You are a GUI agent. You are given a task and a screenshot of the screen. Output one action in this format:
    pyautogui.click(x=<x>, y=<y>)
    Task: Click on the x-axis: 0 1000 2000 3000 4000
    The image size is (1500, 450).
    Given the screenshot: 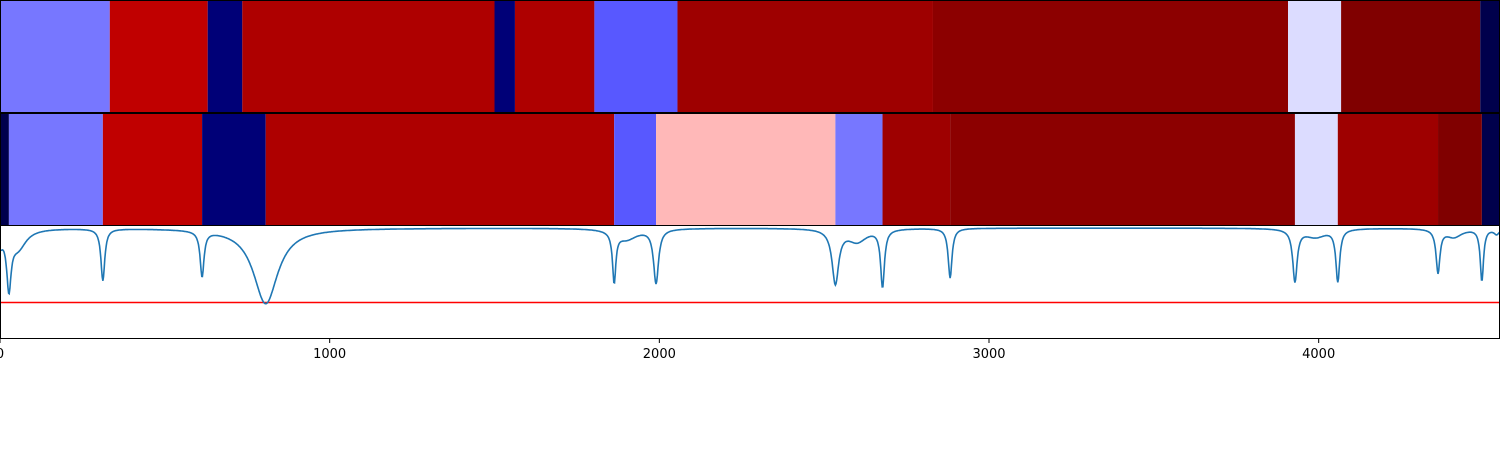 What is the action you would take?
    pyautogui.click(x=667, y=350)
    